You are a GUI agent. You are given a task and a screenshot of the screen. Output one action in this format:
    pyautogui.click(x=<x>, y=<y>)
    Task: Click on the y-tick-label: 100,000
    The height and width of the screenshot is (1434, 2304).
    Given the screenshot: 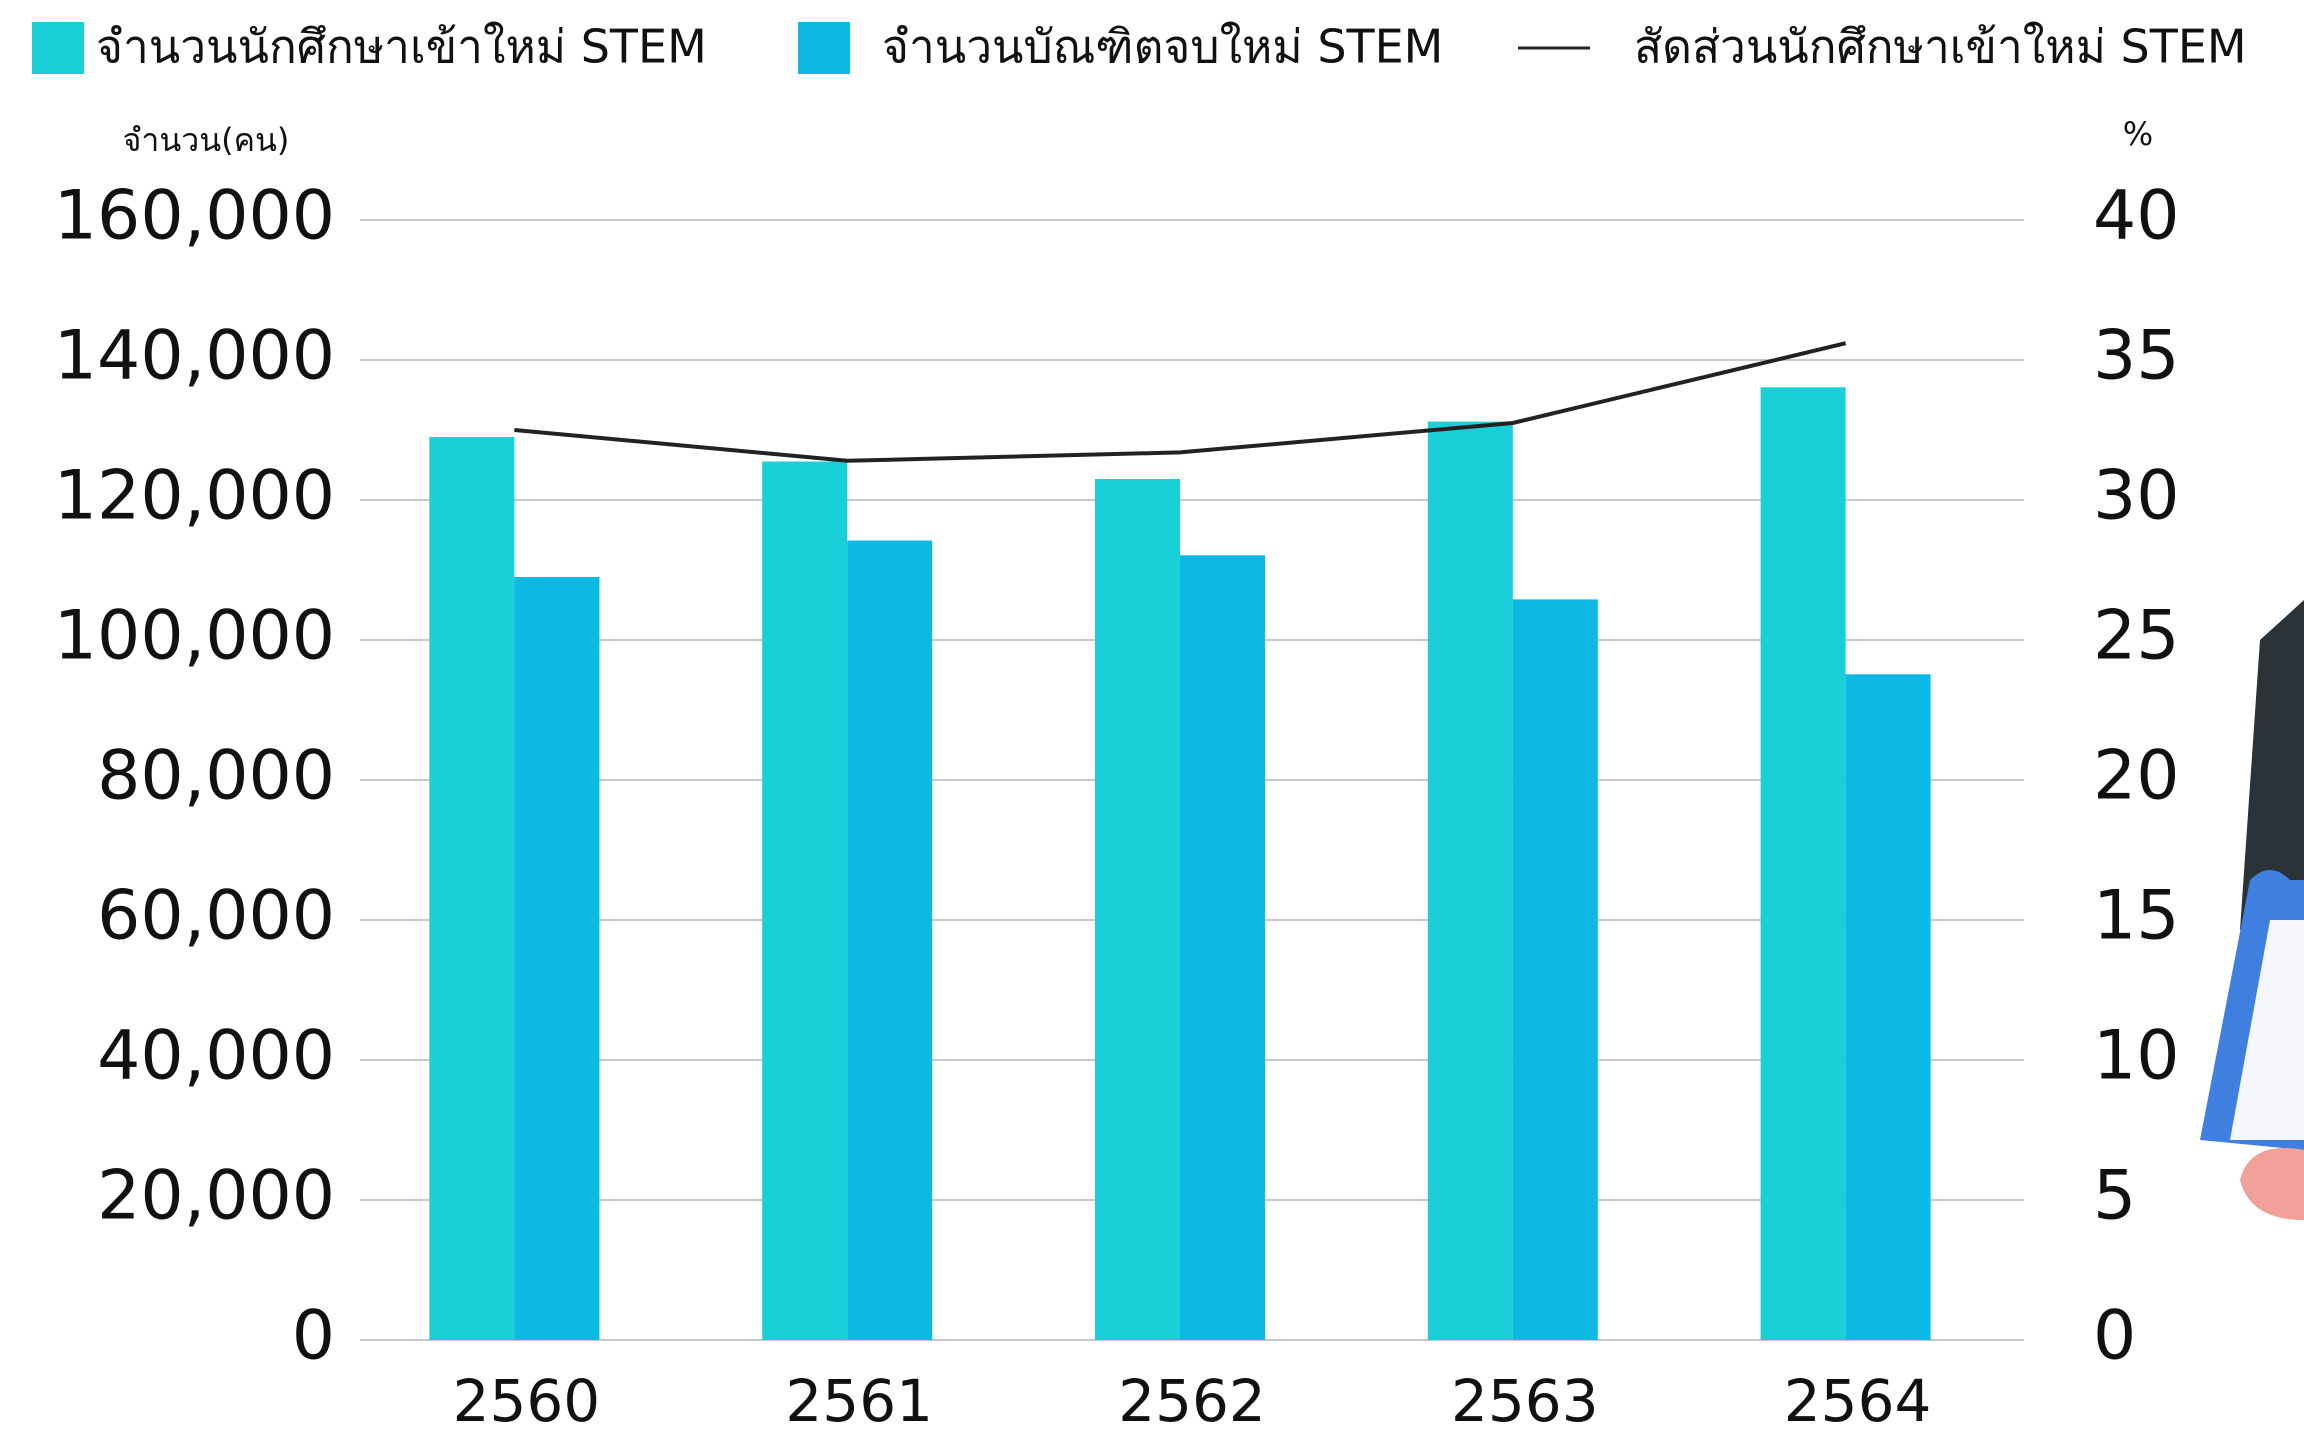 What is the action you would take?
    pyautogui.click(x=194, y=636)
    